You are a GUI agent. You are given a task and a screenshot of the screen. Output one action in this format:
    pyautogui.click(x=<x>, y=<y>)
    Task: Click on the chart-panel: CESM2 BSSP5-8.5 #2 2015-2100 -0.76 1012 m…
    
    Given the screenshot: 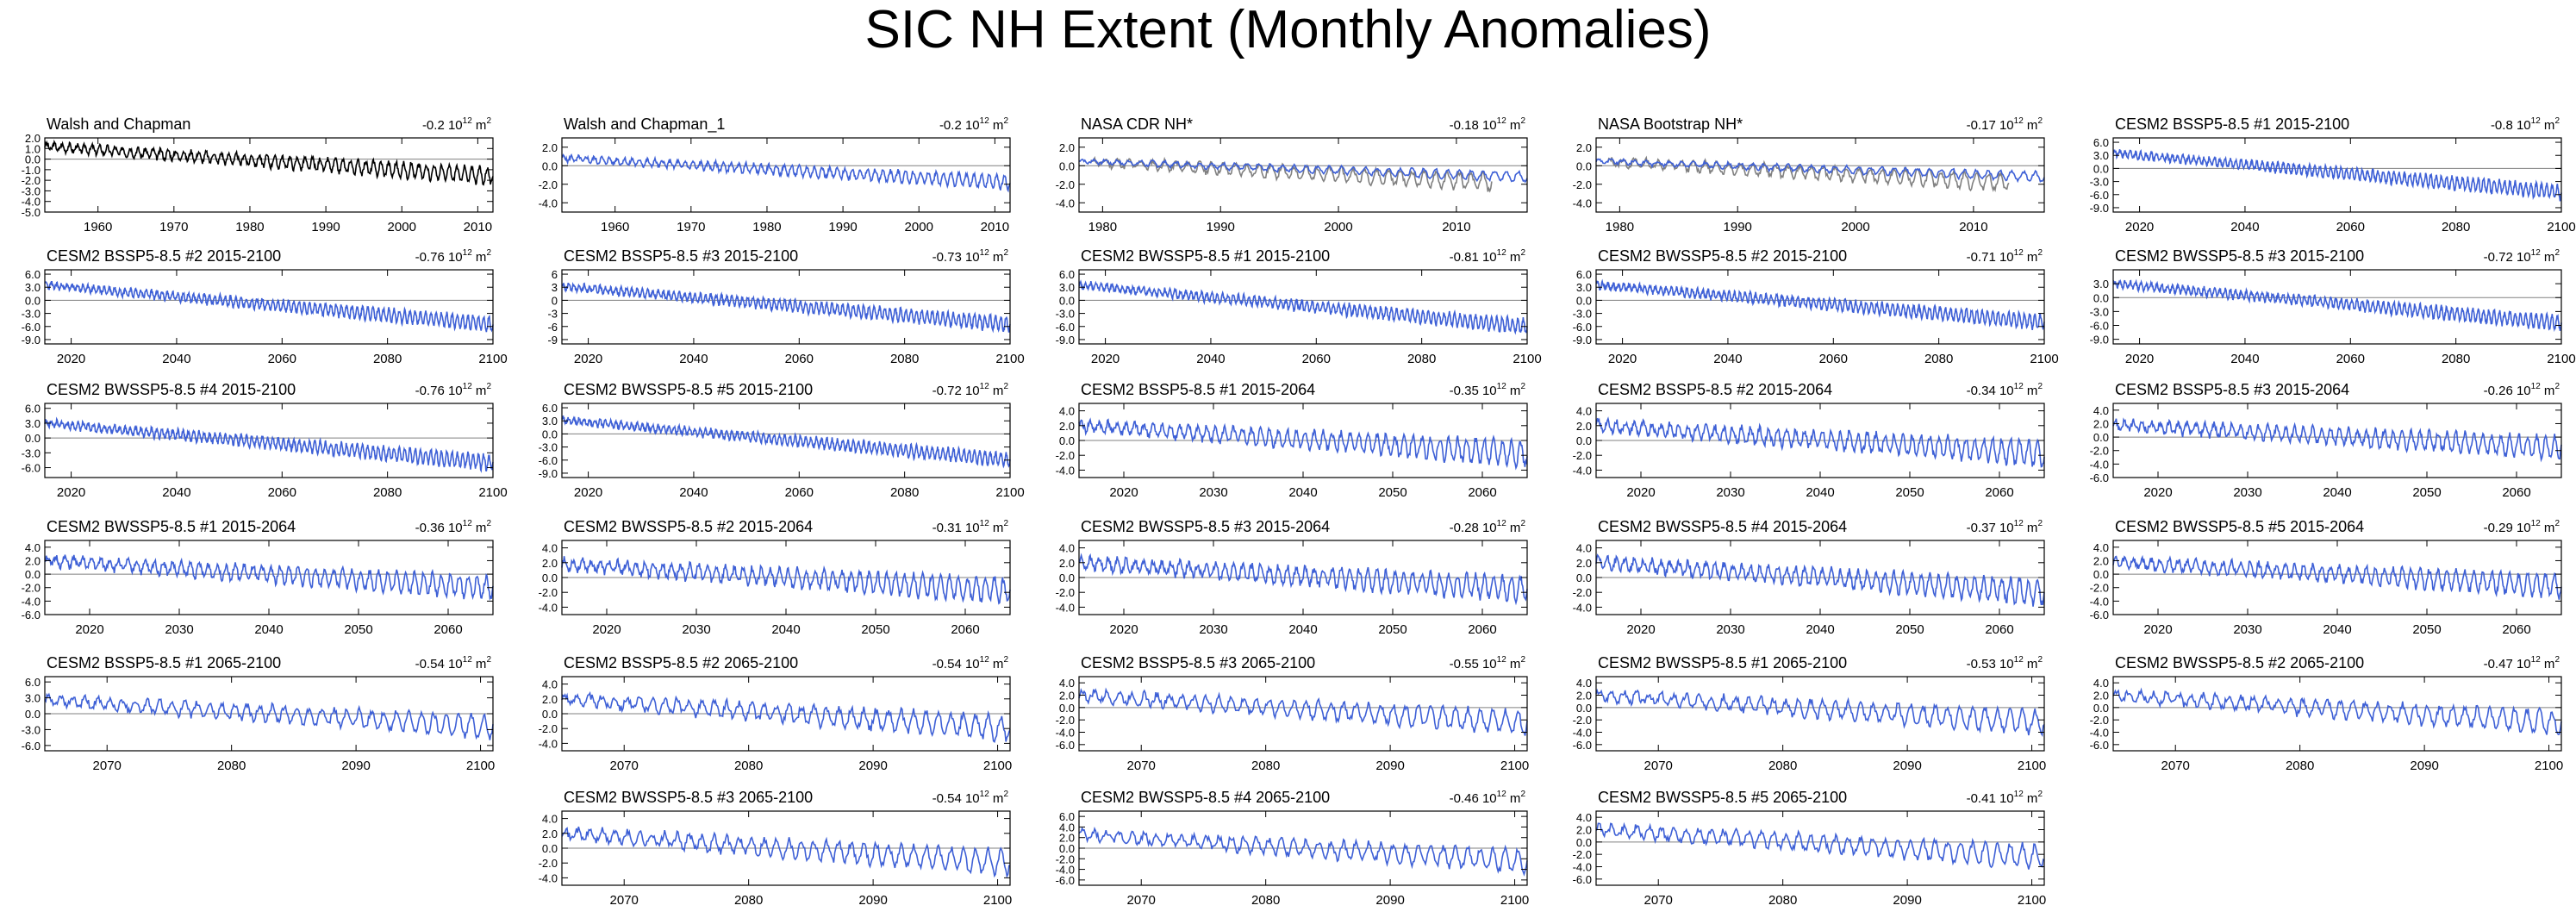 What is the action you would take?
    pyautogui.click(x=265, y=306)
    